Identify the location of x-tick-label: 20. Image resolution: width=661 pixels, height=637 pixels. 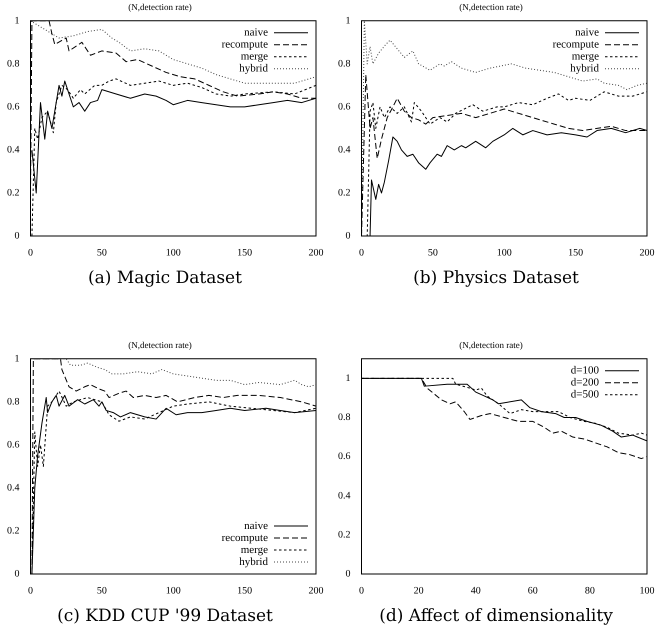
(419, 591).